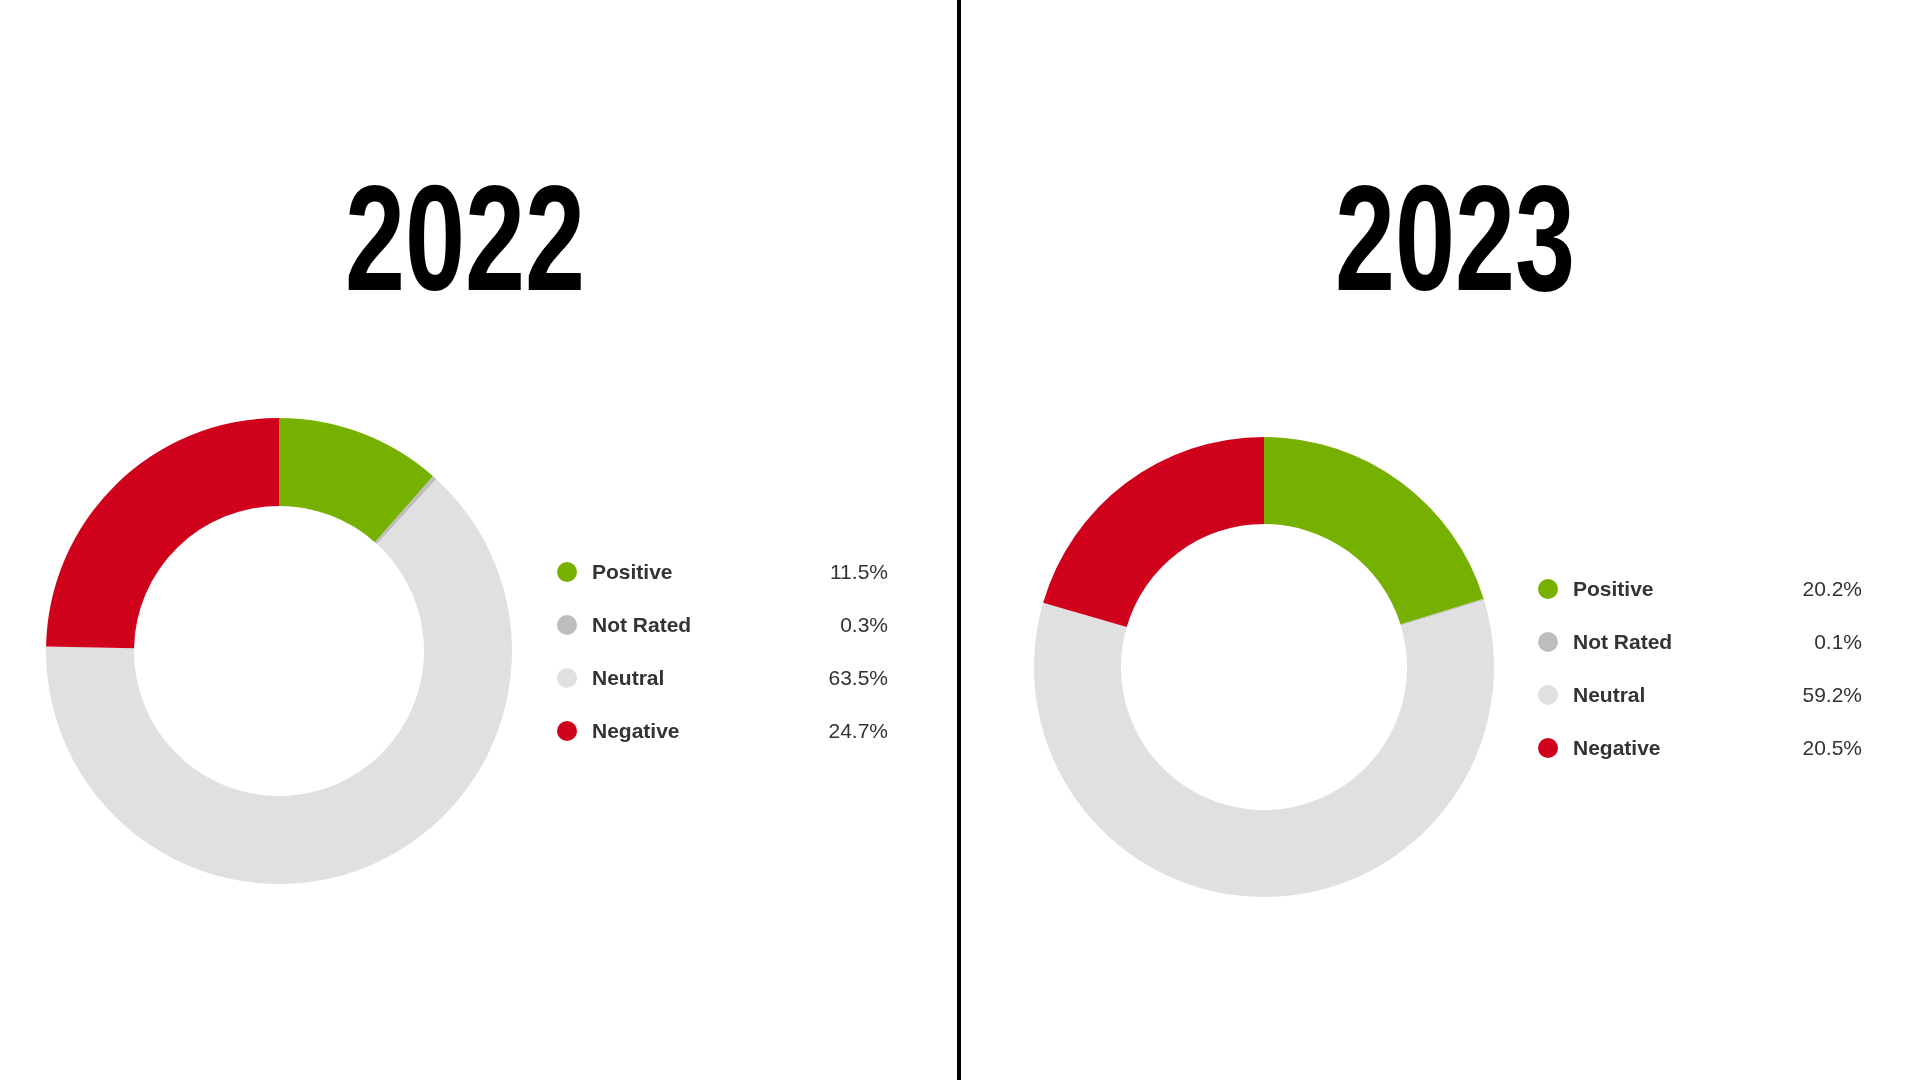 This screenshot has height=1080, width=1920. What do you see at coordinates (1832, 695) in the screenshot?
I see `data-label: 59.2%` at bounding box center [1832, 695].